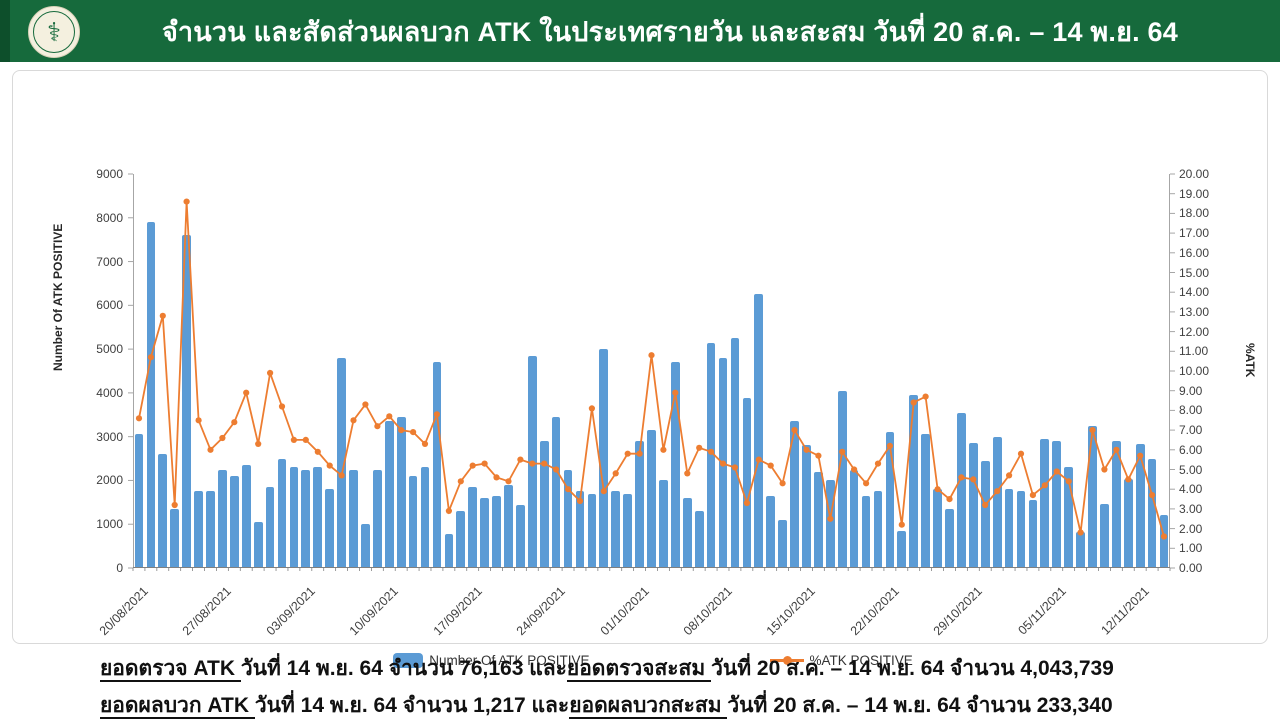 The image size is (1280, 720). Describe the element at coordinates (119, 568) in the screenshot. I see `left-axis-tick-label: 0` at that location.